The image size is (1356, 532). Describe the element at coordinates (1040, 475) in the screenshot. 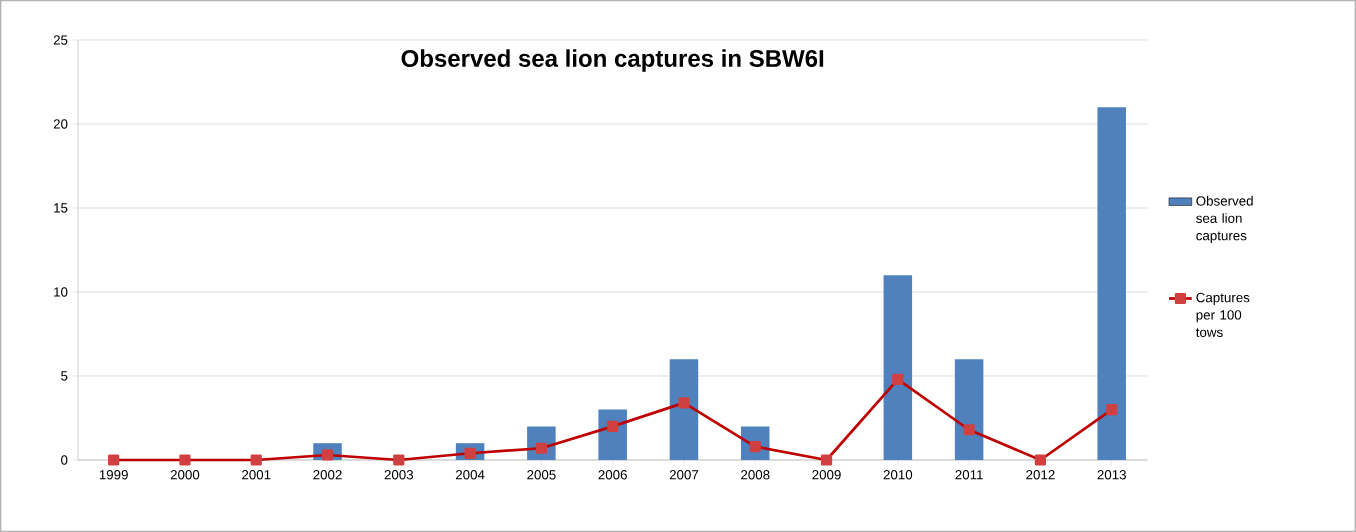

I see `x-tick-label: 2012` at that location.